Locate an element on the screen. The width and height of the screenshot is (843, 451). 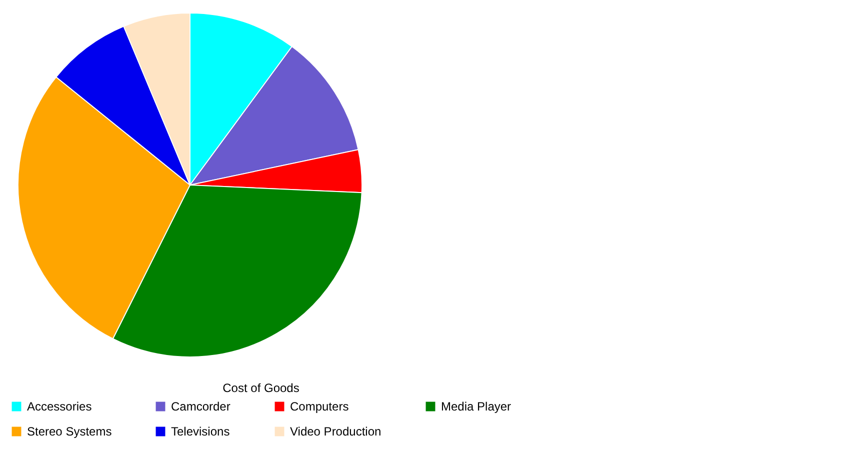
legend-label: Accessories is located at coordinates (59, 407).